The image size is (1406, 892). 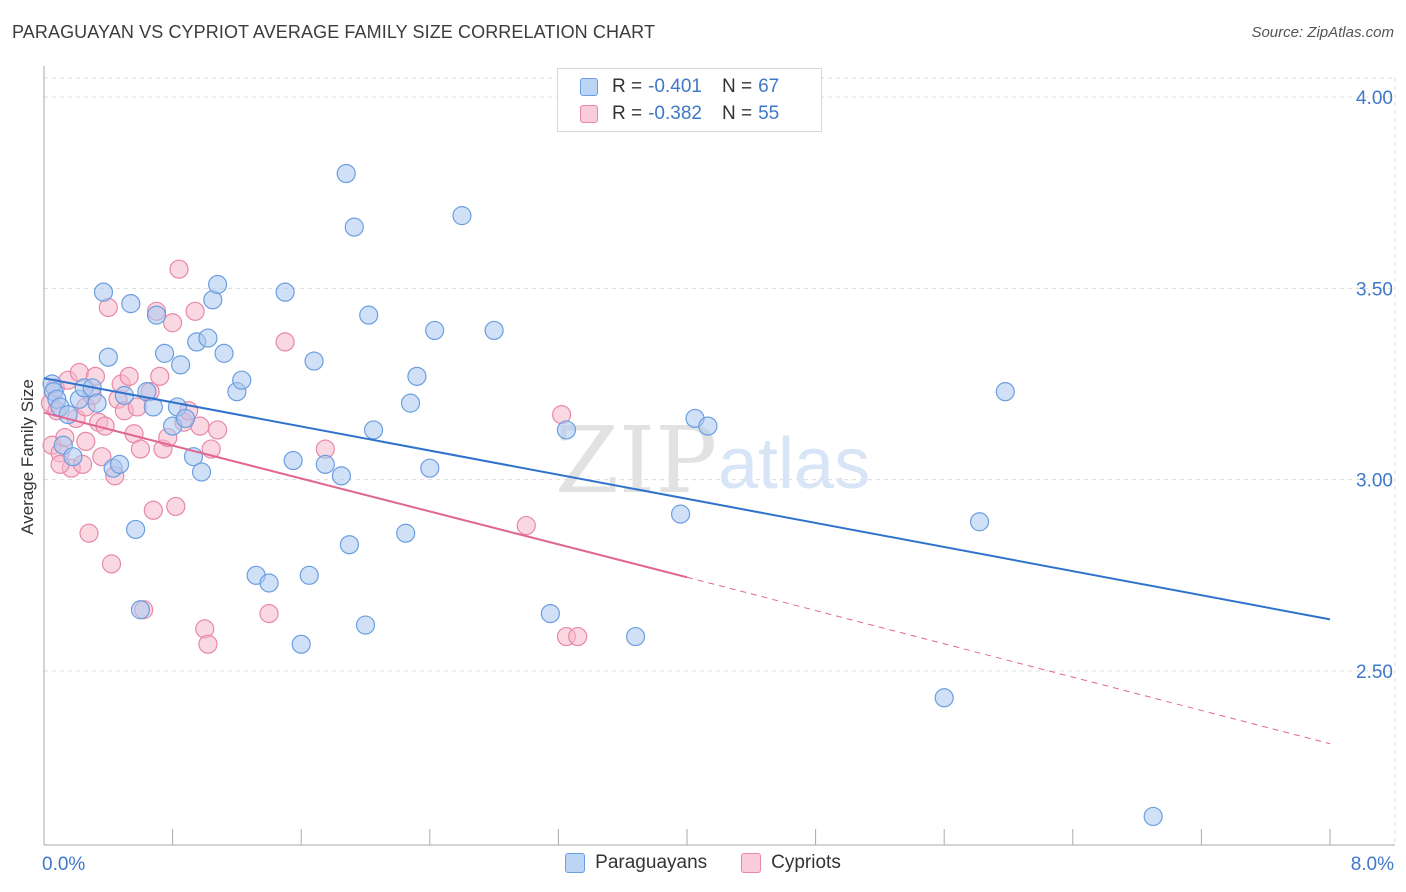 I want to click on y-axis-label: Average Family Size, so click(x=27, y=457).